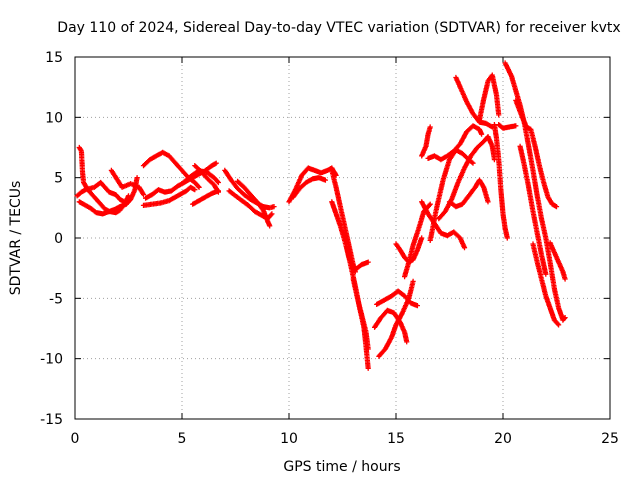 The image size is (640, 480). What do you see at coordinates (51, 420) in the screenshot?
I see `y-tick-label: -15` at bounding box center [51, 420].